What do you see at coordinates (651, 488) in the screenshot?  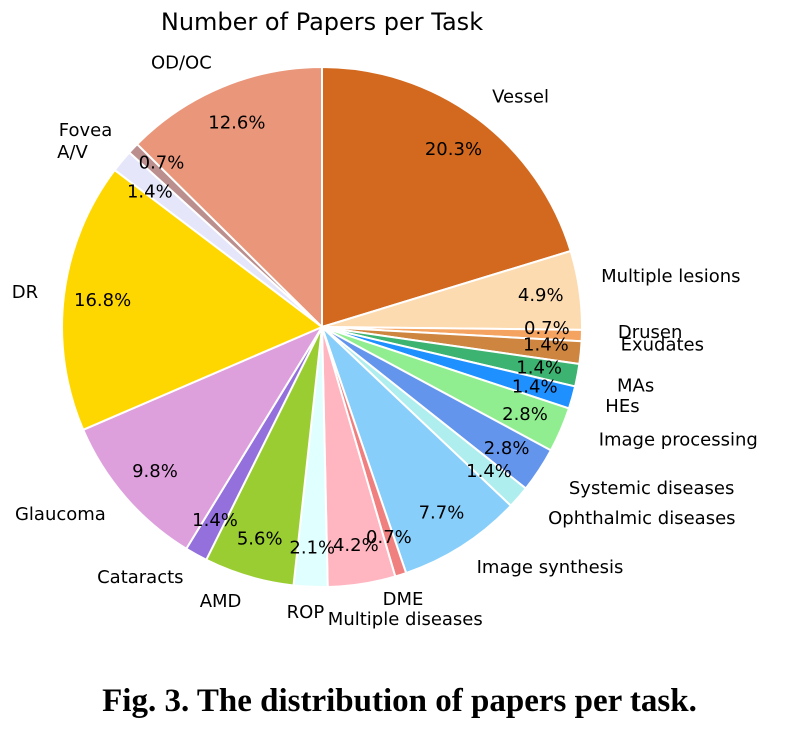 I see `category-label-systemic-diseases: Systemic diseases` at bounding box center [651, 488].